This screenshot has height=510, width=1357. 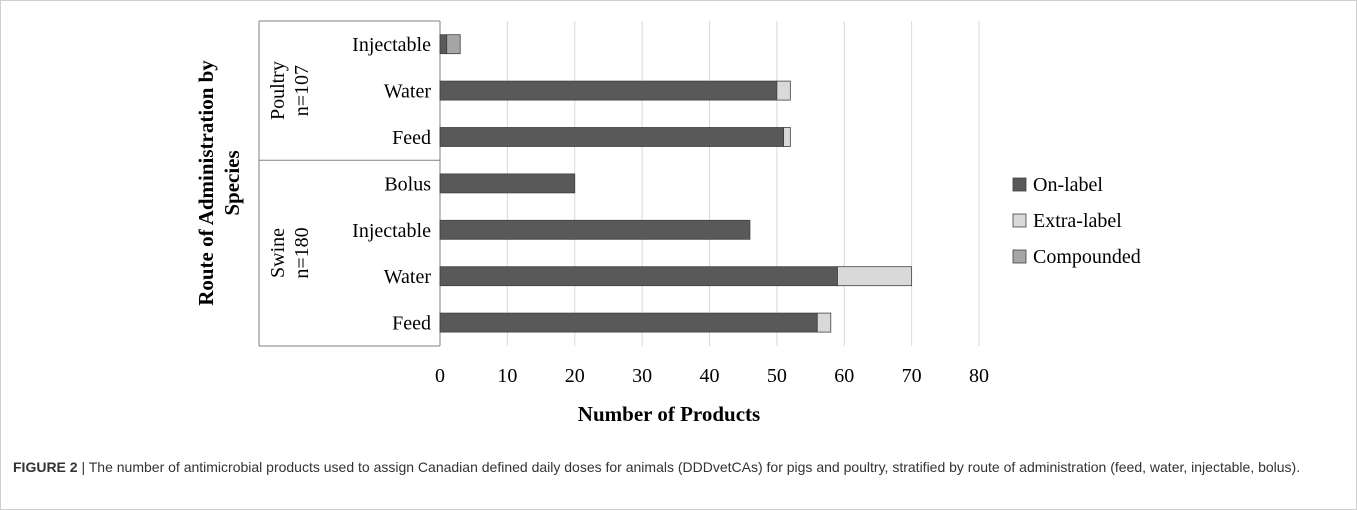 I want to click on x-tick-label: 50, so click(x=777, y=376).